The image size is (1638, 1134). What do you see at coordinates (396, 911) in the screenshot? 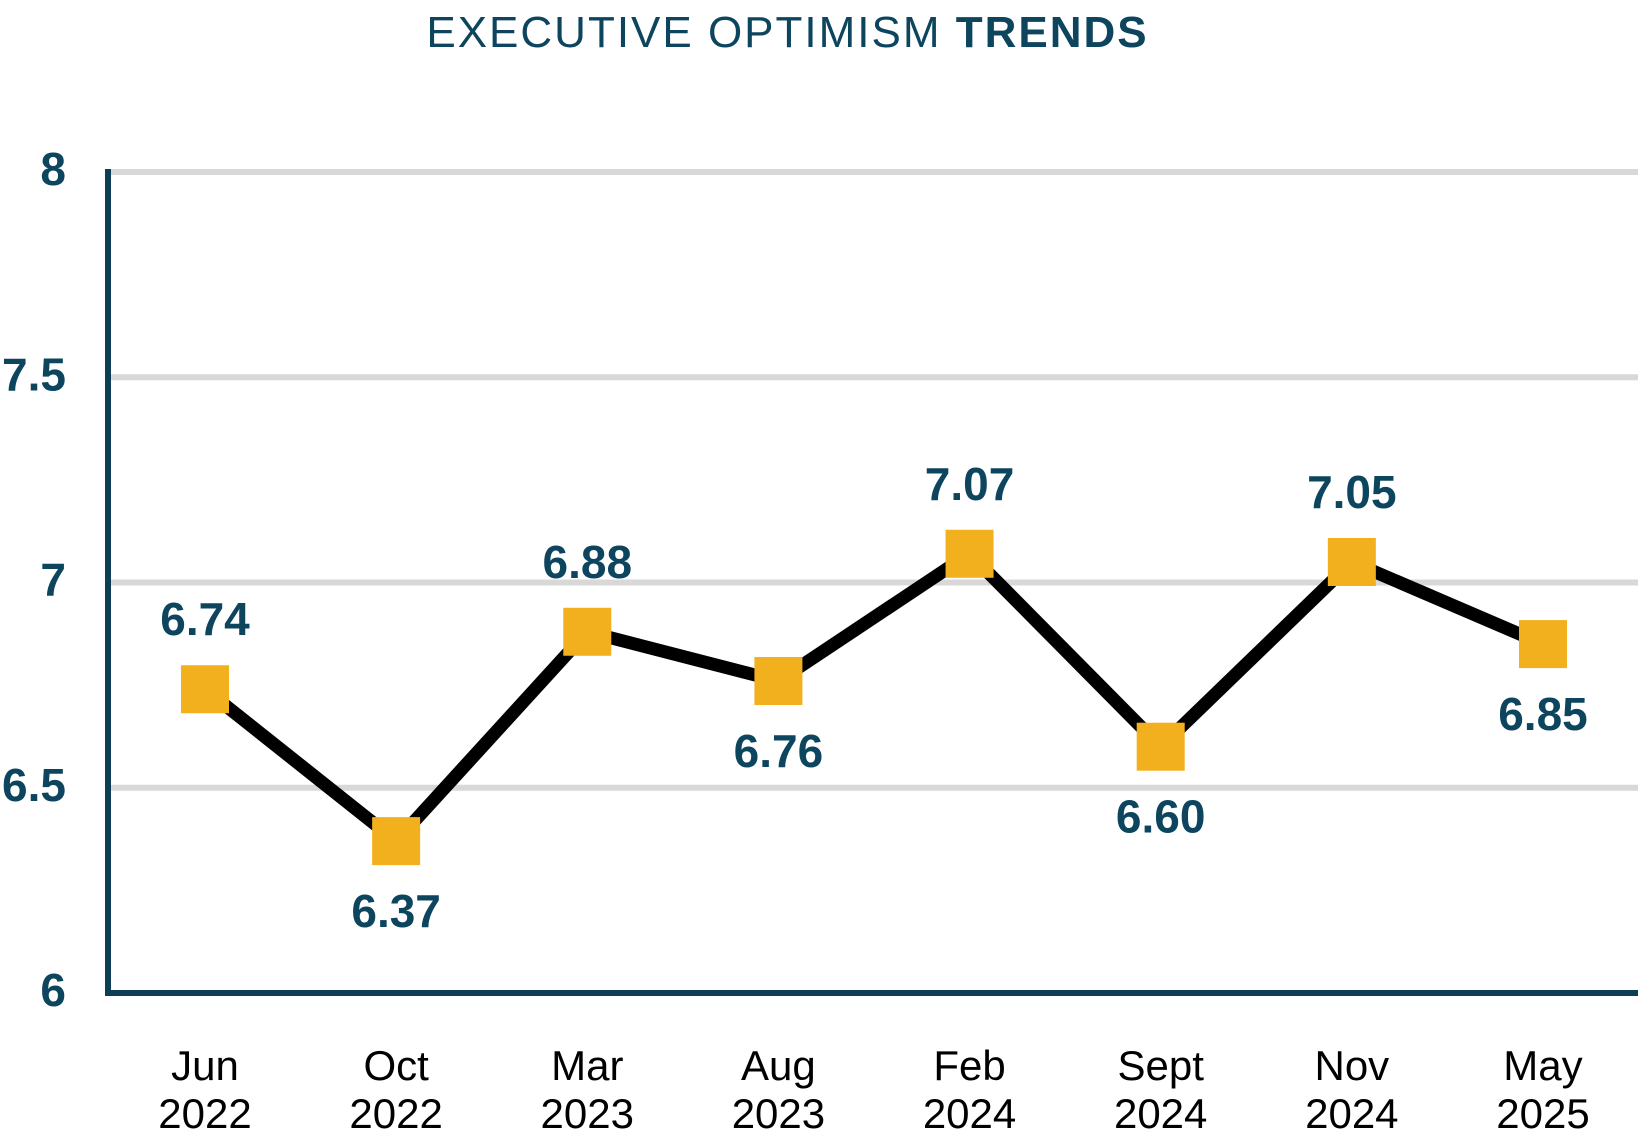
I see `data-point-value-label: 6.37` at bounding box center [396, 911].